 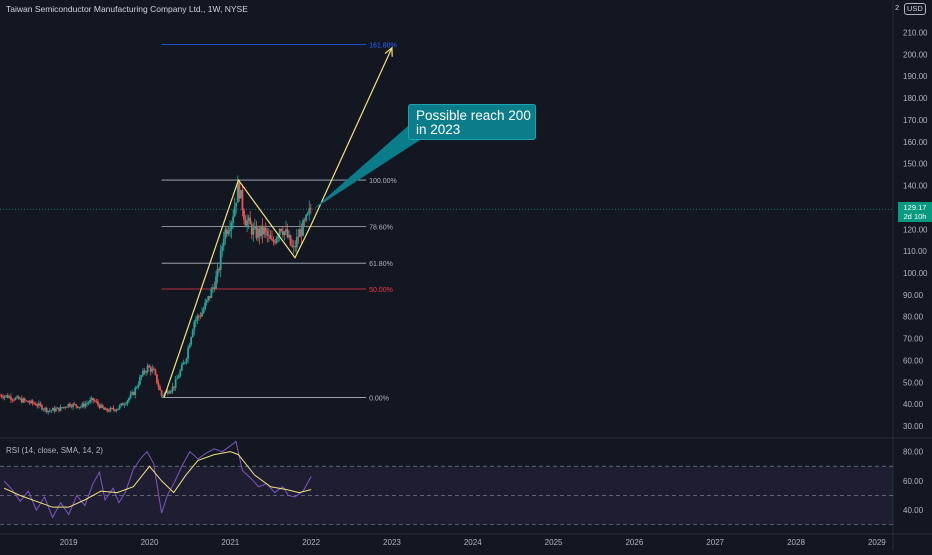 I want to click on time-axis-tick: 2020, so click(x=150, y=542).